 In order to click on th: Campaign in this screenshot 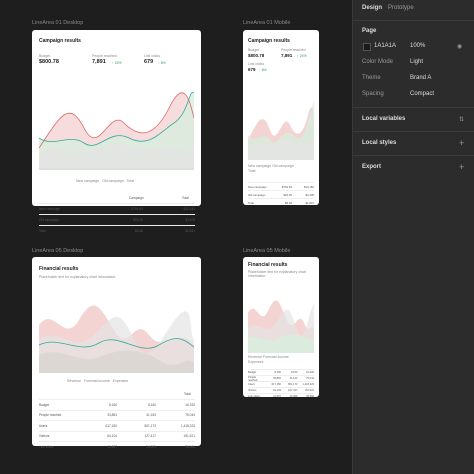, I will do `click(136, 198)`.